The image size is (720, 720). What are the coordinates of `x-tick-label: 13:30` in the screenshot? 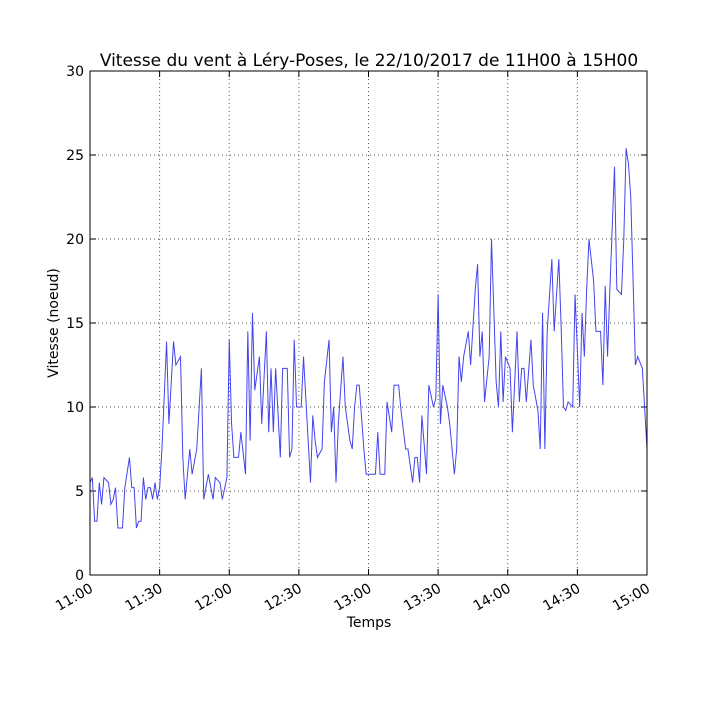 It's located at (422, 598).